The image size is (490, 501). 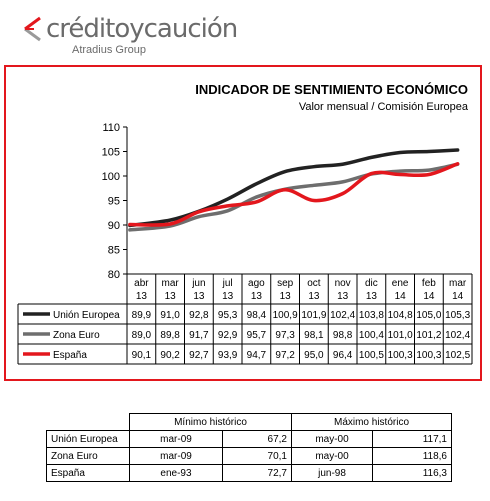 I want to click on data-cell: 97,3, so click(x=285, y=335).